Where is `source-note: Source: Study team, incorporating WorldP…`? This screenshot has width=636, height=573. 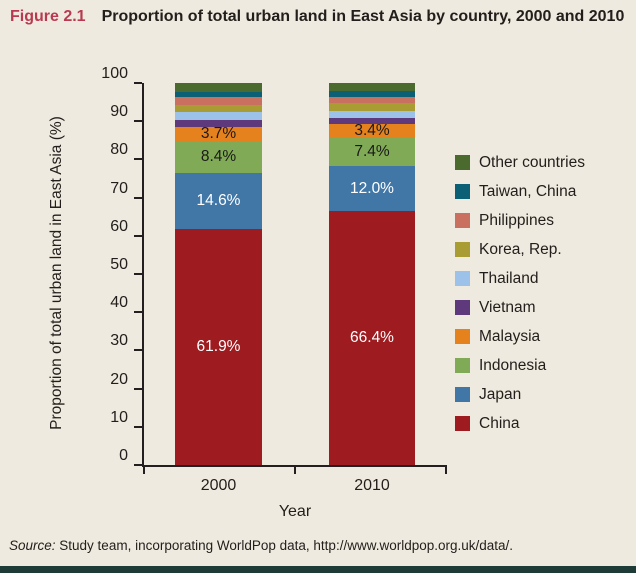 source-note: Source: Study team, incorporating WorldP… is located at coordinates (319, 545).